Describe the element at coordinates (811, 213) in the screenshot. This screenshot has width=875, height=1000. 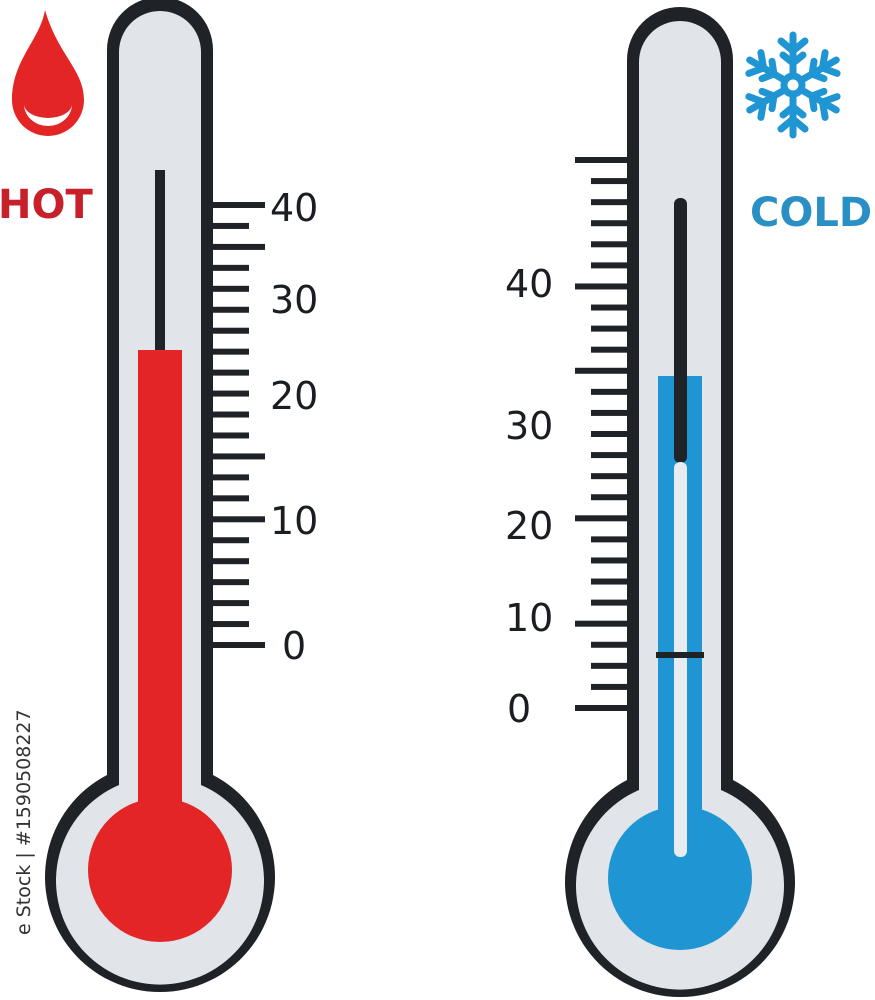
I see `cold-label: COLD` at that location.